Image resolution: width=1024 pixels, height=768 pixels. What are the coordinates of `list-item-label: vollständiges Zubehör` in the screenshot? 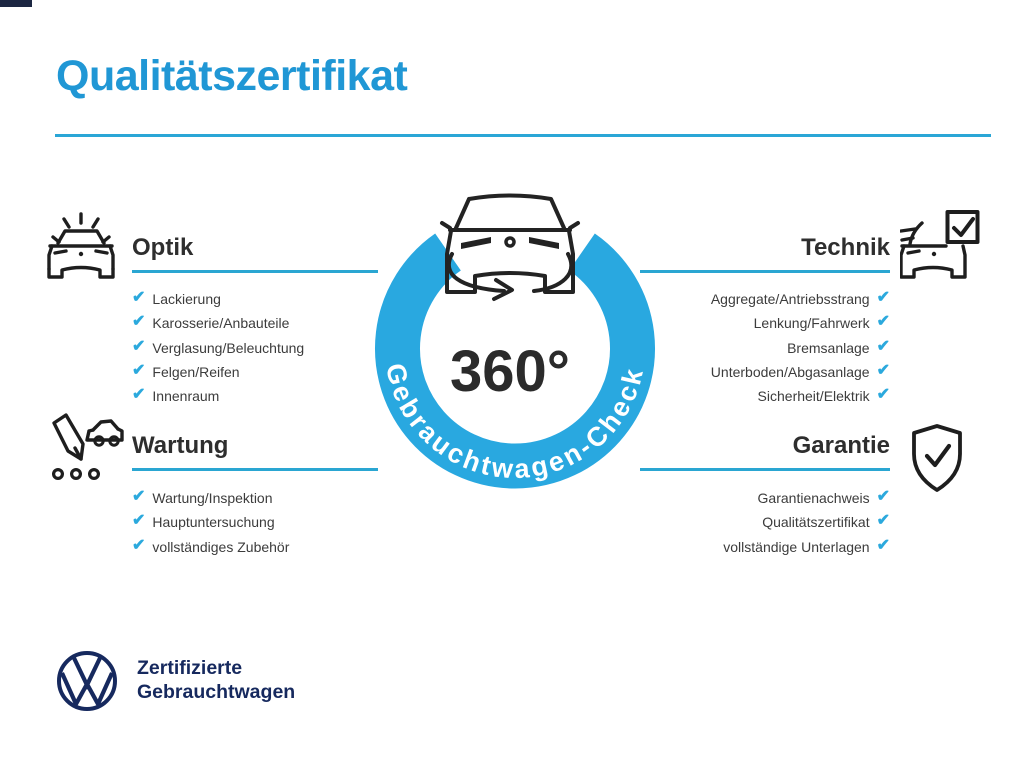 It's located at (221, 546).